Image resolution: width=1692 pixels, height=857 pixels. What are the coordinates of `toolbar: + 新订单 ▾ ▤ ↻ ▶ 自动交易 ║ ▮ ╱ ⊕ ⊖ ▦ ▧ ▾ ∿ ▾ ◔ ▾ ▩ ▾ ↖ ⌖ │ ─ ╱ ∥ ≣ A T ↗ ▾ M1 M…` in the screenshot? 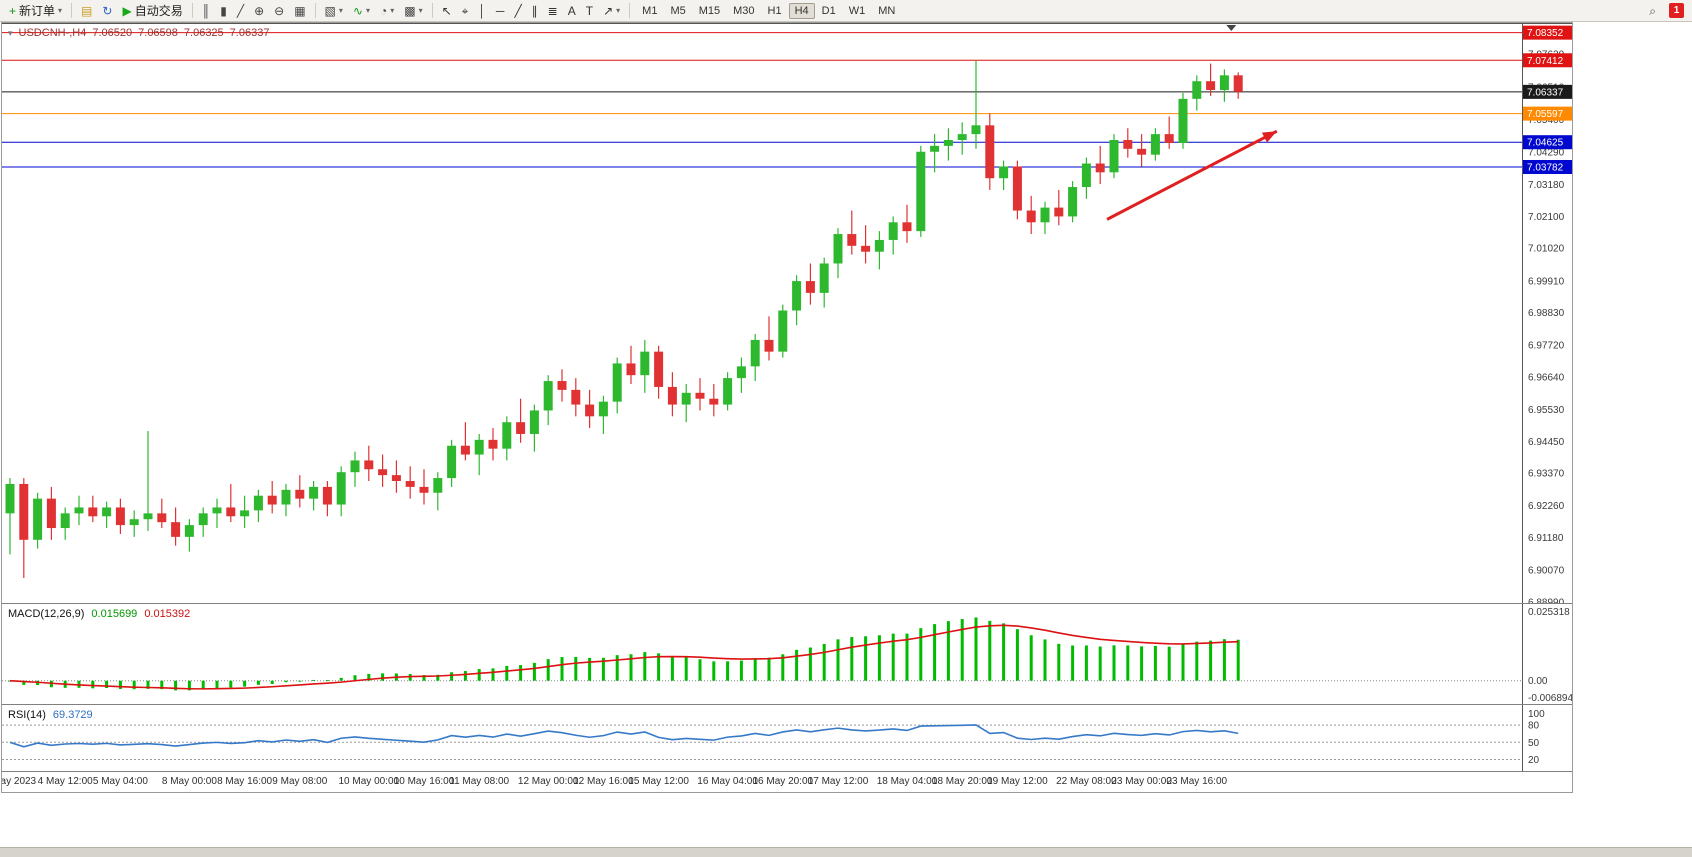 It's located at (846, 11).